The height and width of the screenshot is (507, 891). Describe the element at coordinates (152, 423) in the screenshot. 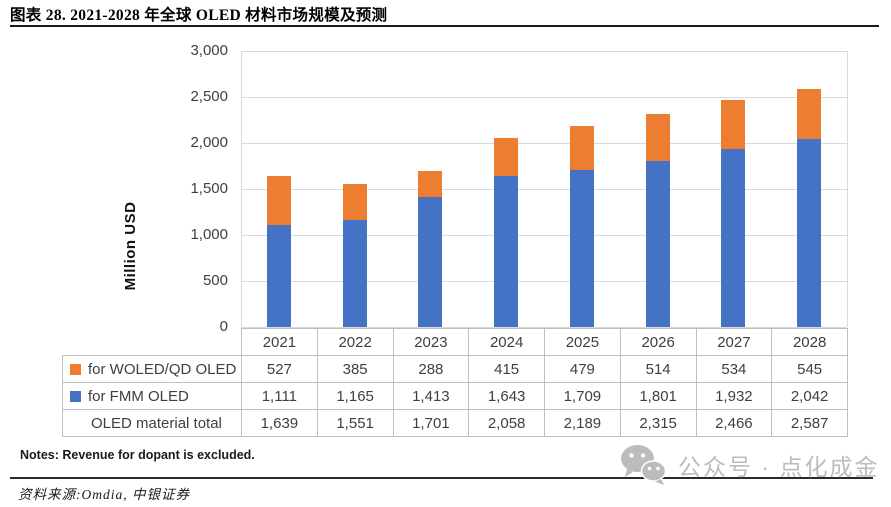

I see `total-row-label: OLED material total` at that location.